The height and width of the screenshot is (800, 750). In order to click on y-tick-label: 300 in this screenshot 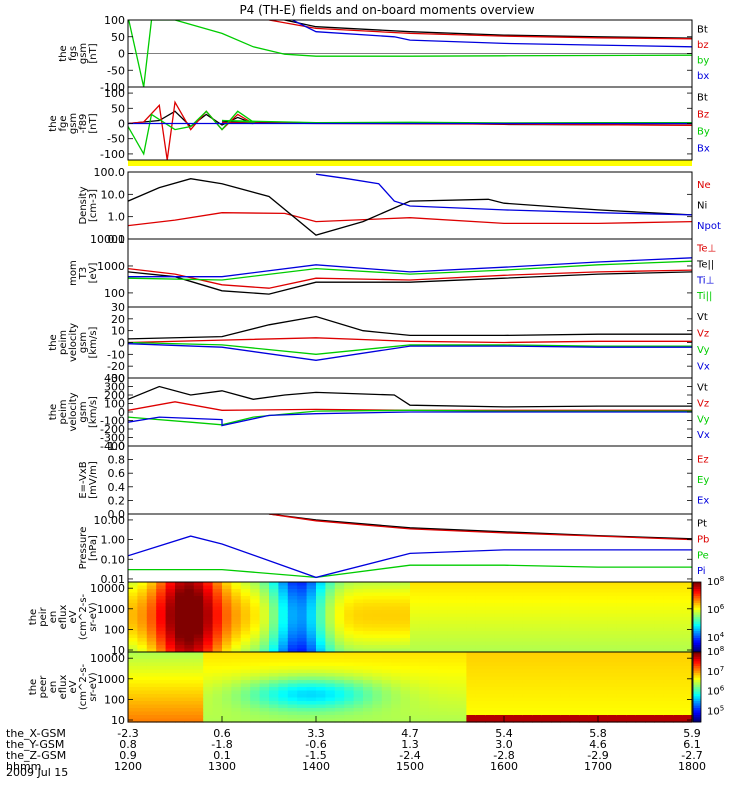, I will do `click(114, 387)`.